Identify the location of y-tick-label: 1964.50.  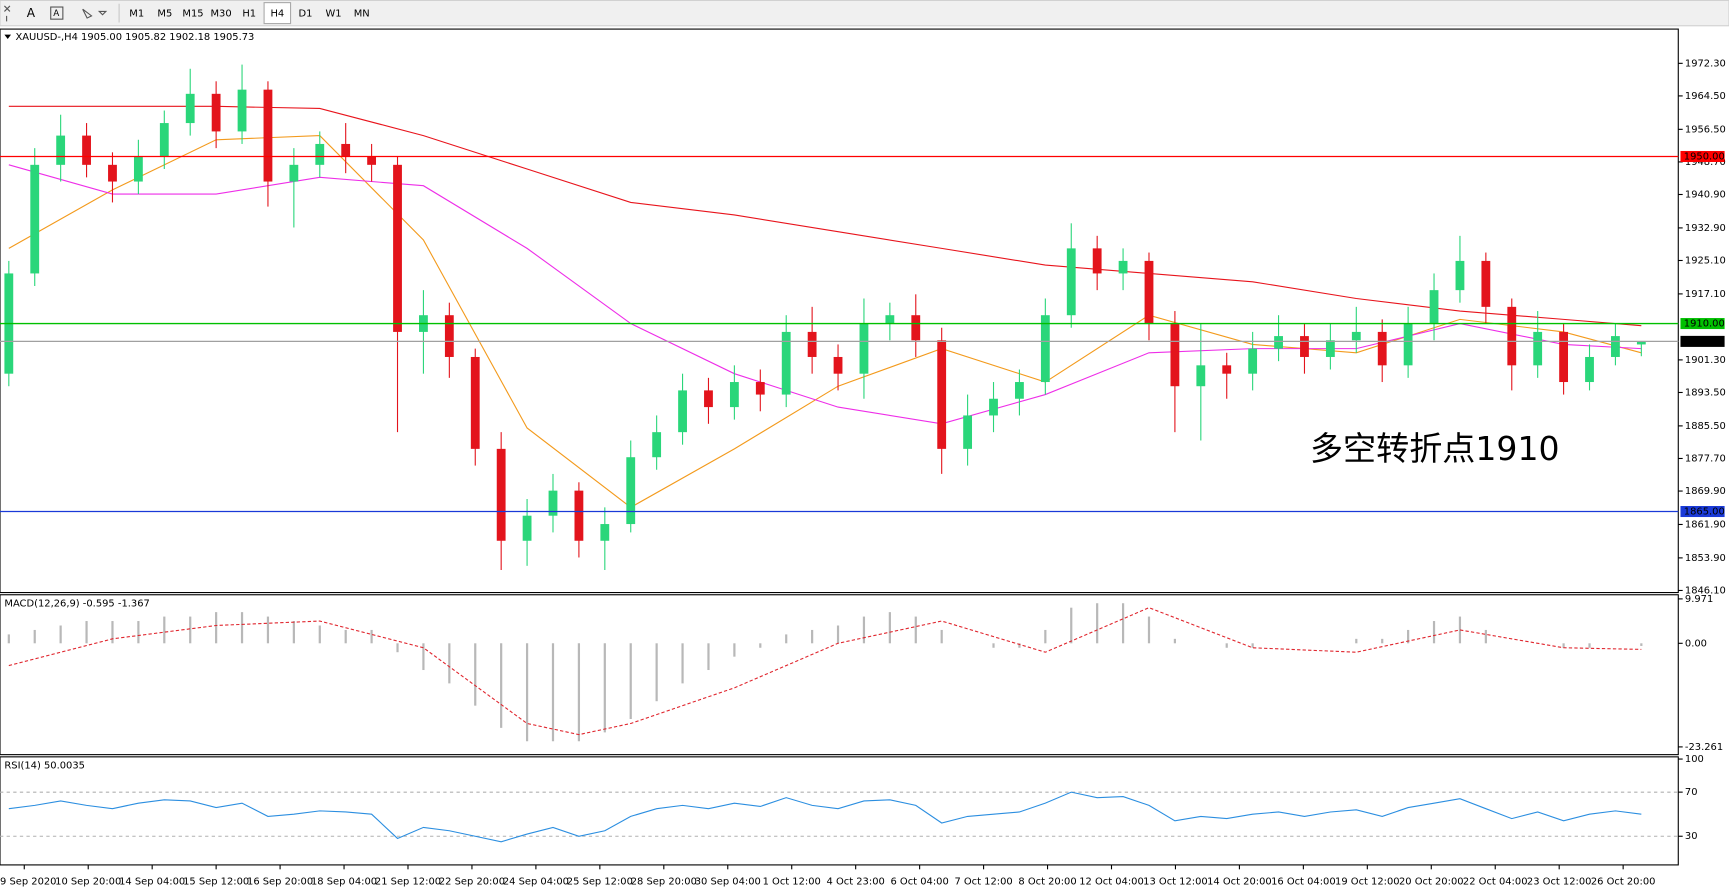
(1705, 96).